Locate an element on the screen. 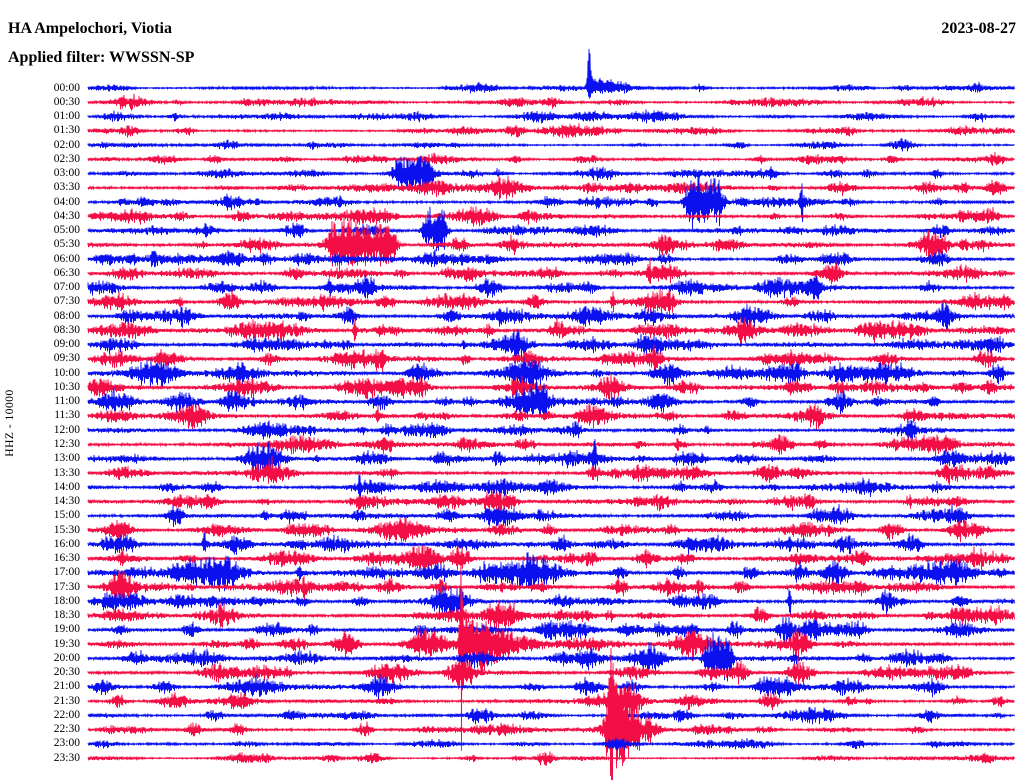  trace-row-02:30 is located at coordinates (551, 159).